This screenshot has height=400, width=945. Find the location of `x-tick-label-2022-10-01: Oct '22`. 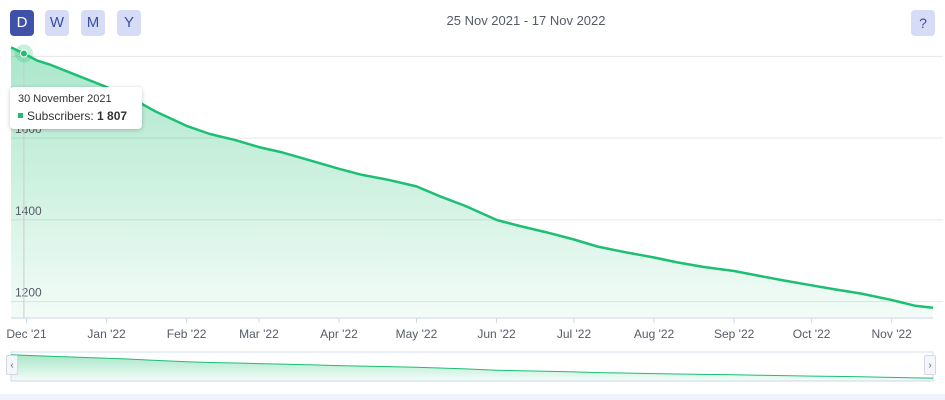

x-tick-label-2022-10-01: Oct '22 is located at coordinates (812, 334).